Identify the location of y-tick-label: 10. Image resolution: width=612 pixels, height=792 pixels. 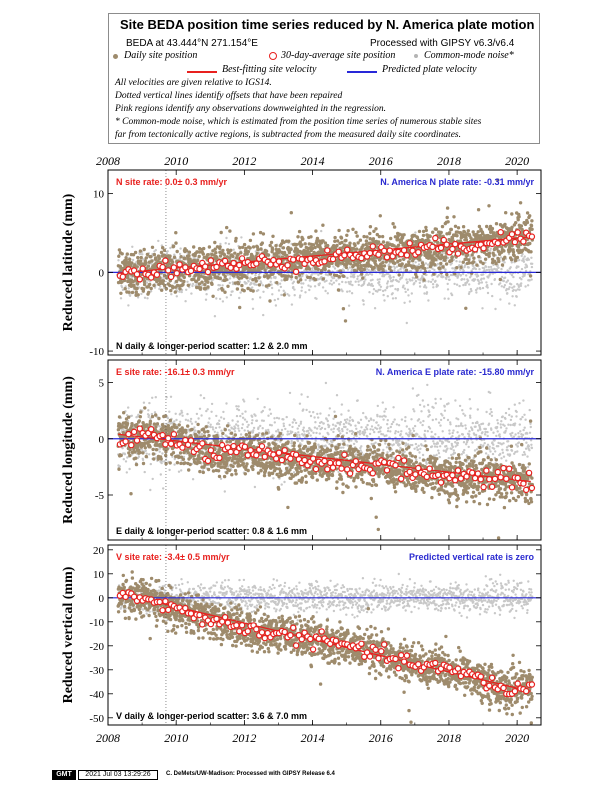
(99, 195).